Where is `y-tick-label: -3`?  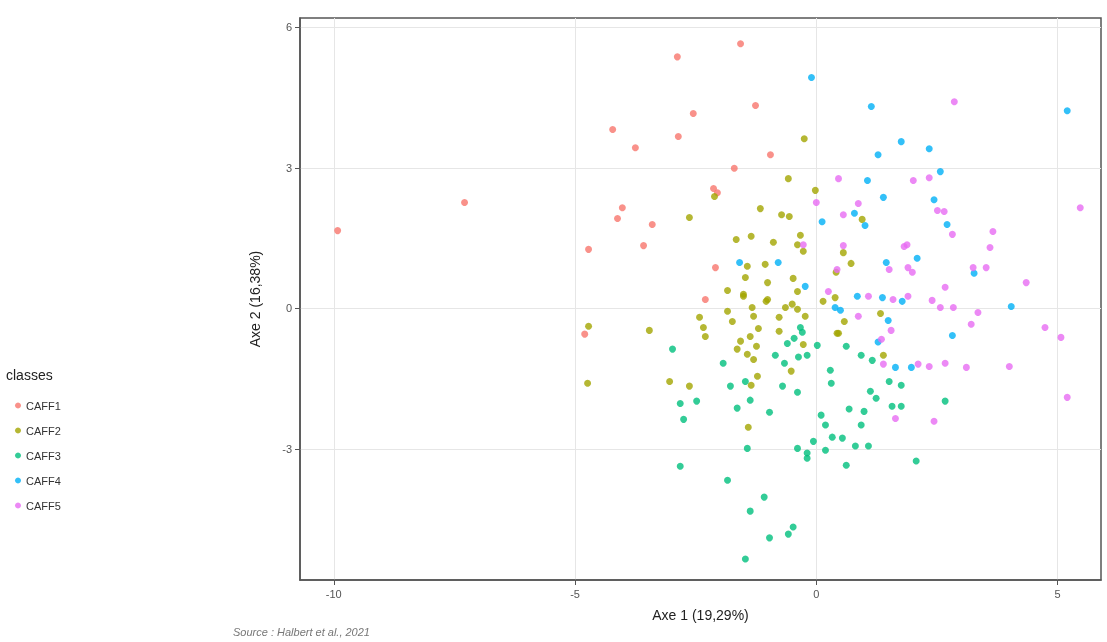 y-tick-label: -3 is located at coordinates (287, 448).